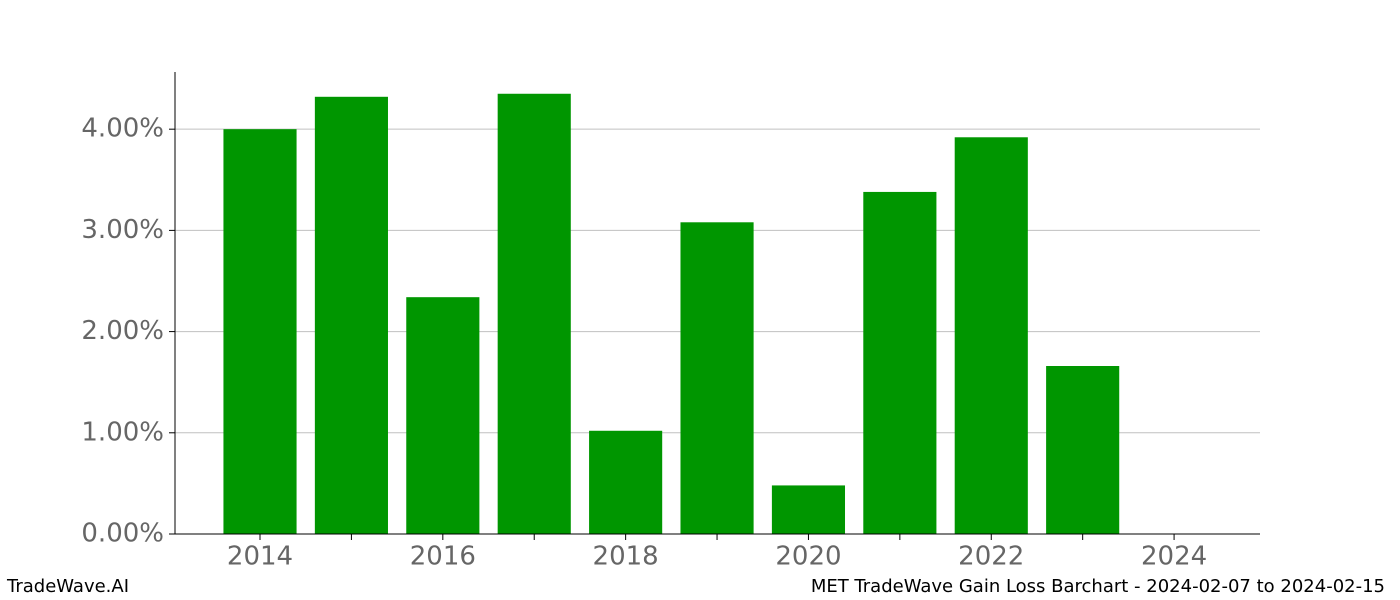  I want to click on x-tick-label: 2014, so click(260, 557).